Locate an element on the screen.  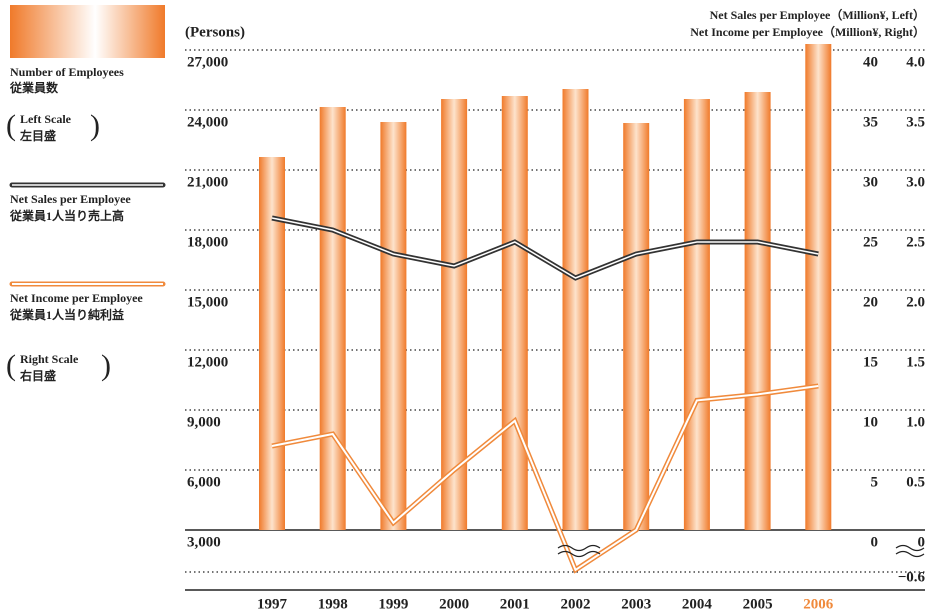
x-tick-label: 2003 is located at coordinates (636, 604).